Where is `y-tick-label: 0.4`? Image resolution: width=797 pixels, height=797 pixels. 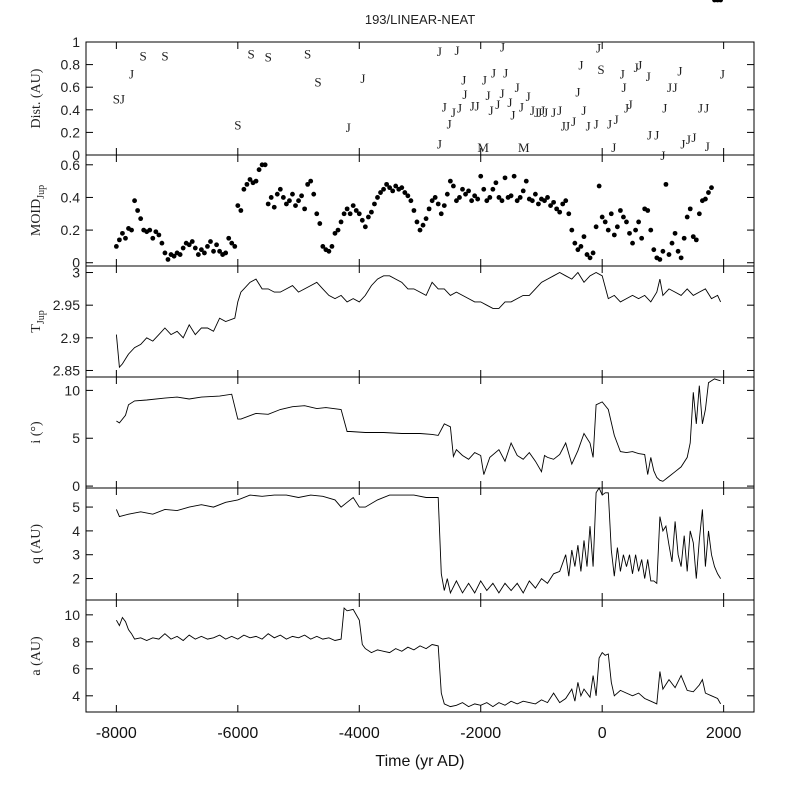
y-tick-label: 0.4 is located at coordinates (71, 110).